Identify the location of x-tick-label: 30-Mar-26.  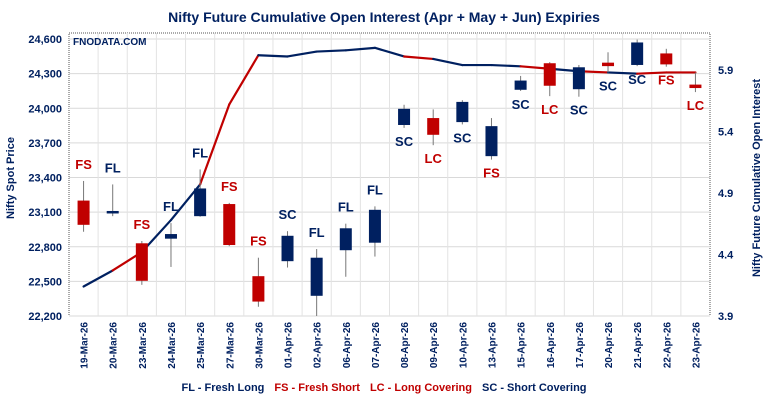
(259, 345).